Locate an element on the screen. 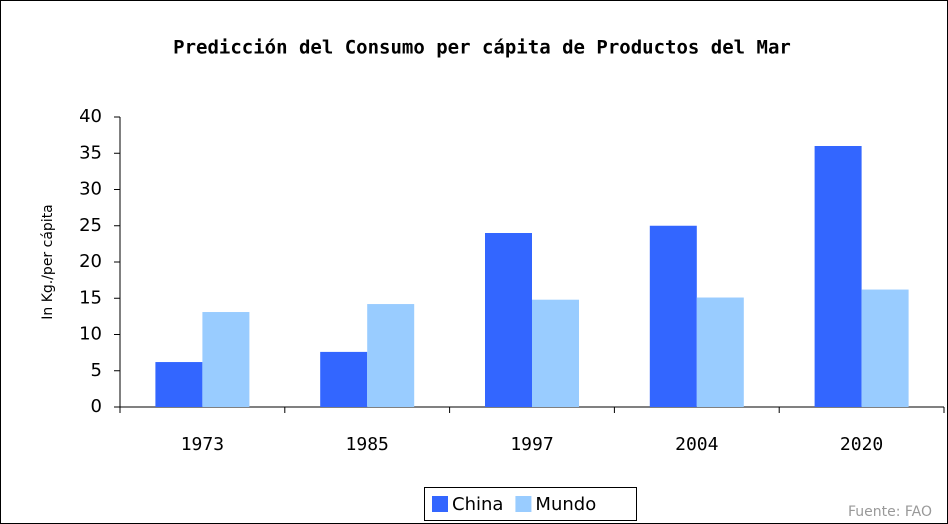 The image size is (948, 524). source-note: Fuente: FAO is located at coordinates (890, 512).